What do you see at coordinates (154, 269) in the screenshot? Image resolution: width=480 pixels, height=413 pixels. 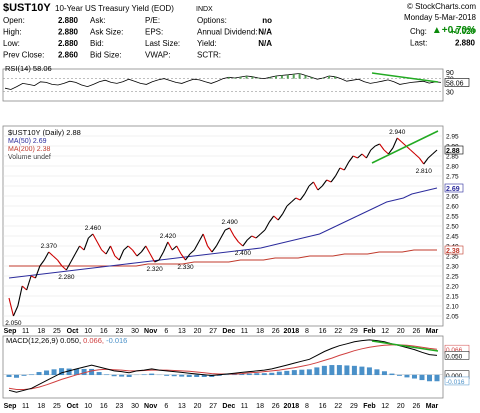 I see `price-annotation: 2.320` at bounding box center [154, 269].